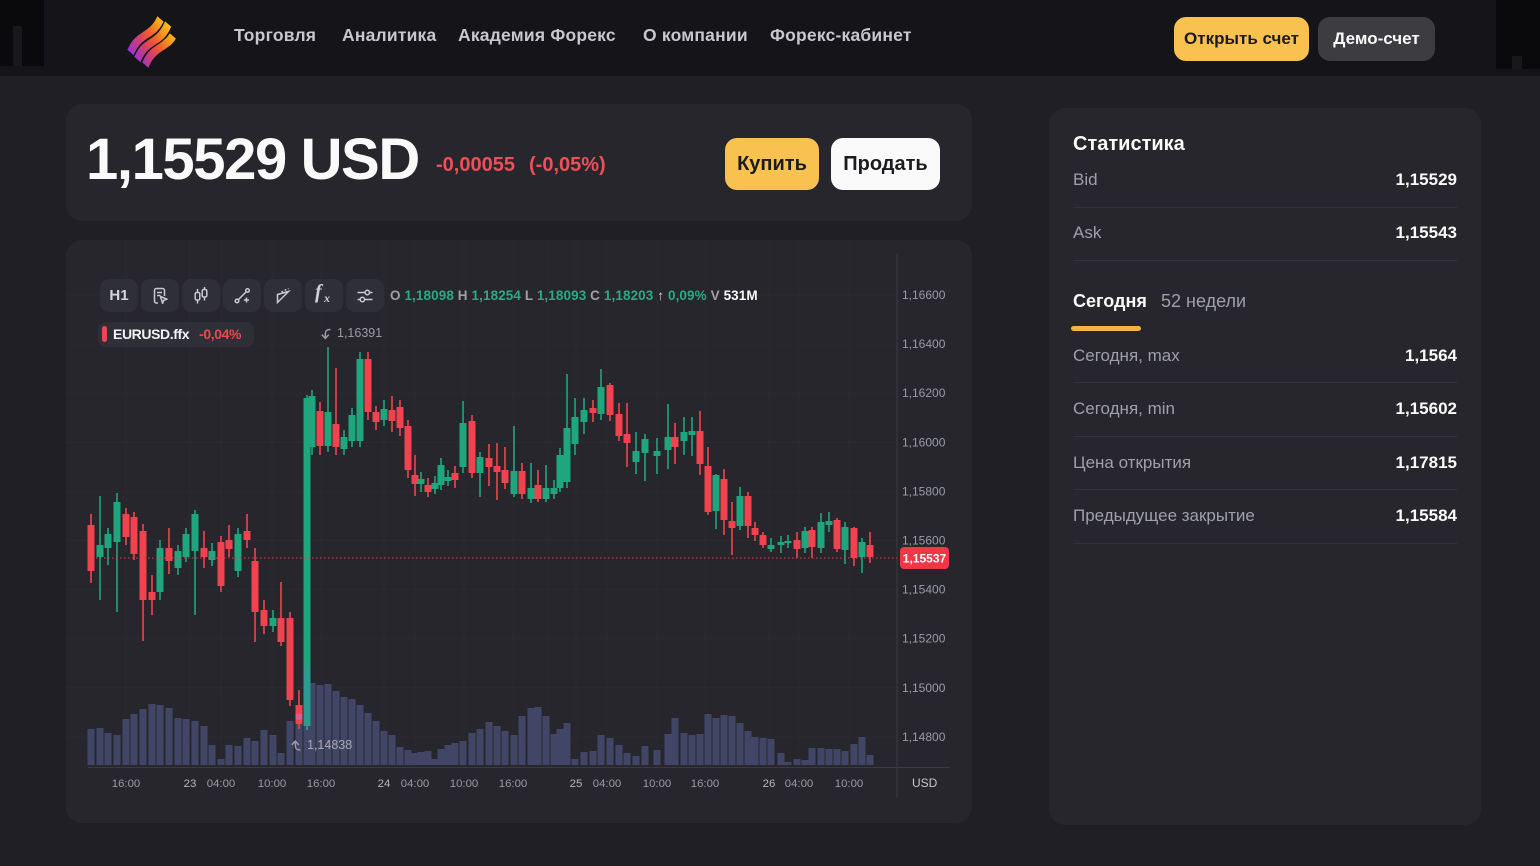 Image resolution: width=1540 pixels, height=866 pixels. I want to click on svg-text: 1,15537, so click(925, 559).